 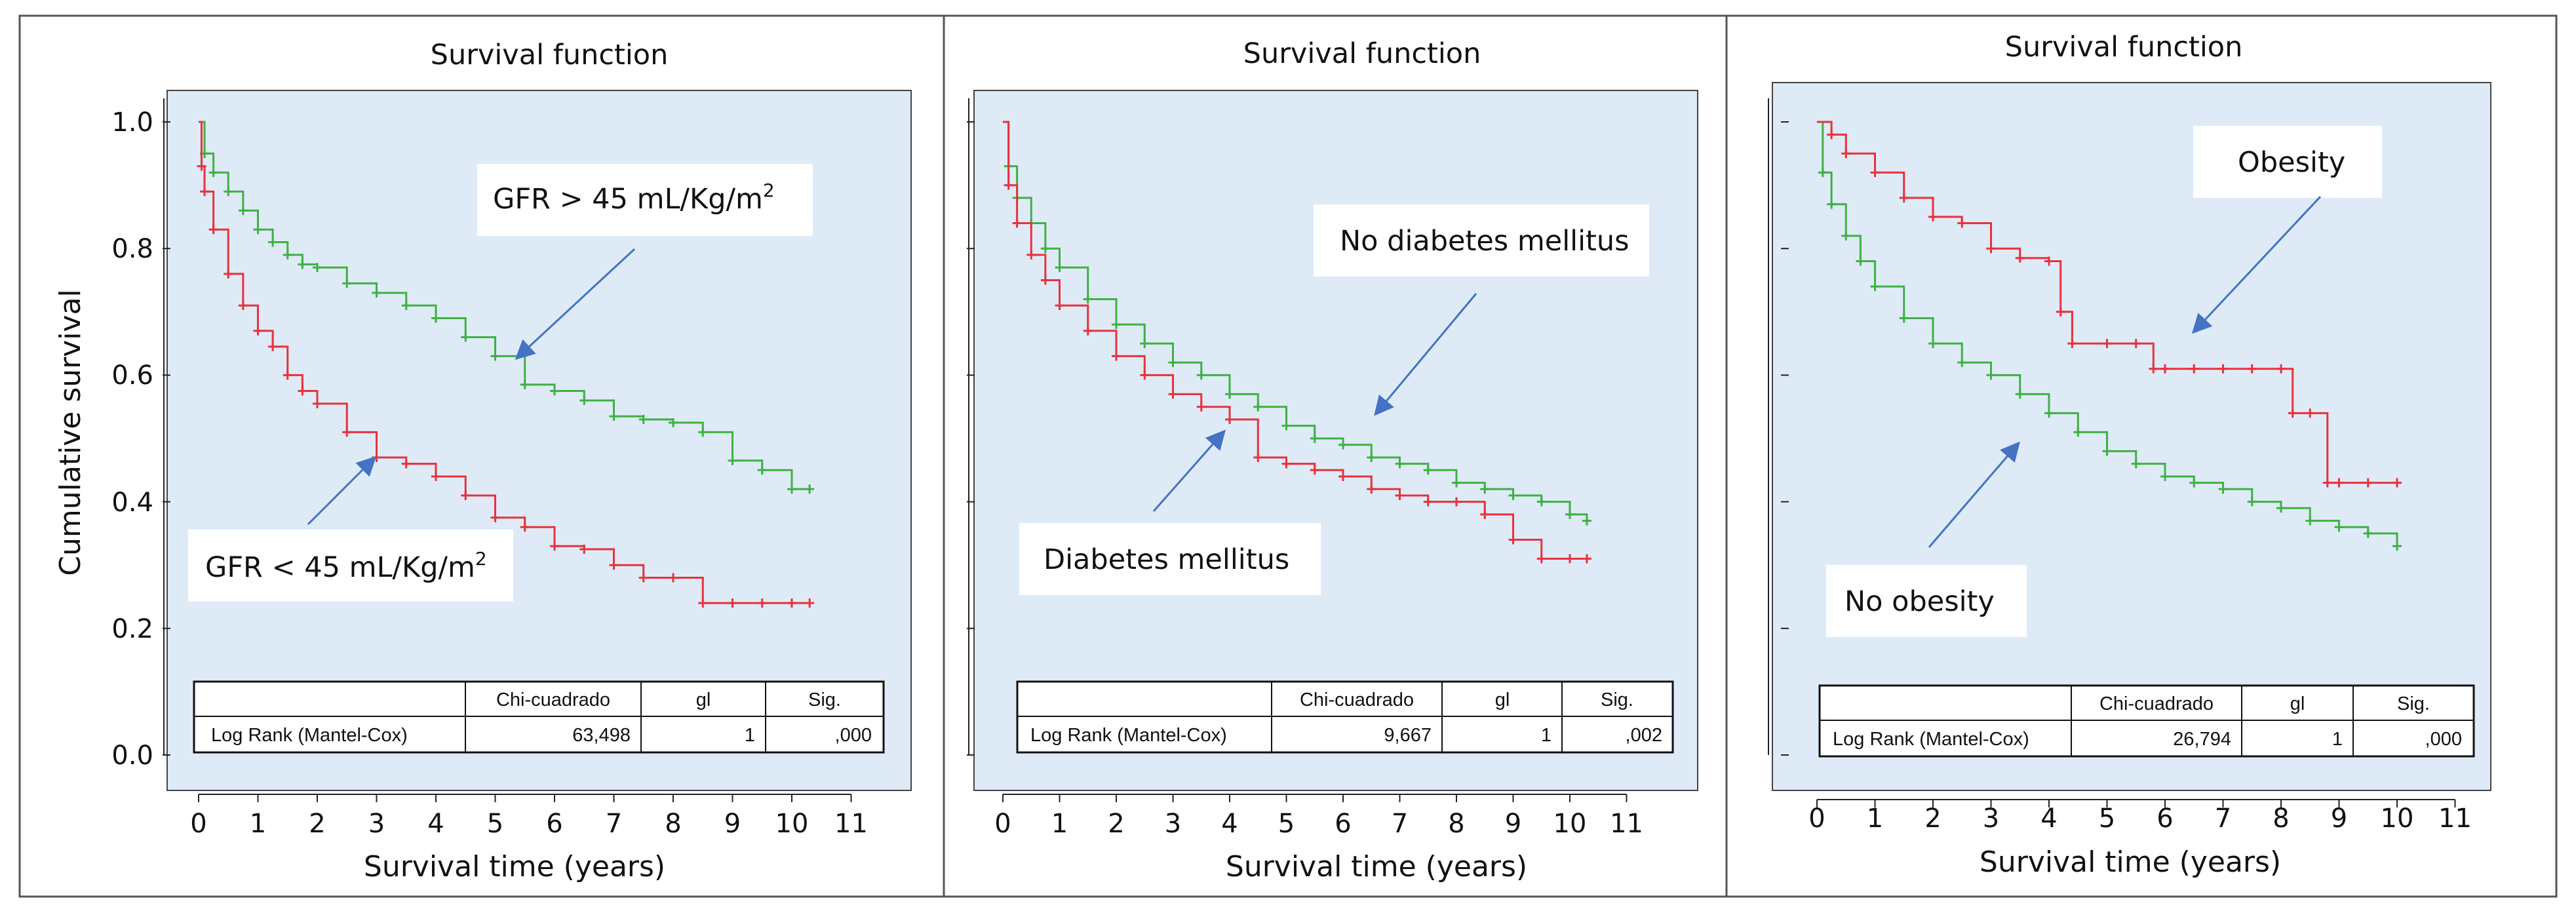 I want to click on annotation-label: Obesity, so click(x=2291, y=162).